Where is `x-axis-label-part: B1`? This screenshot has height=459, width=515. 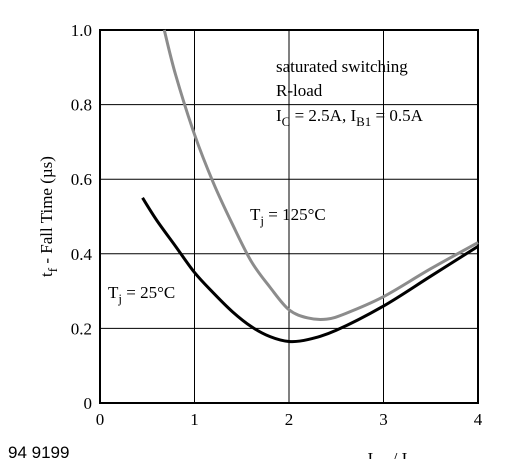 x-axis-label-part: B1 is located at coordinates (414, 458).